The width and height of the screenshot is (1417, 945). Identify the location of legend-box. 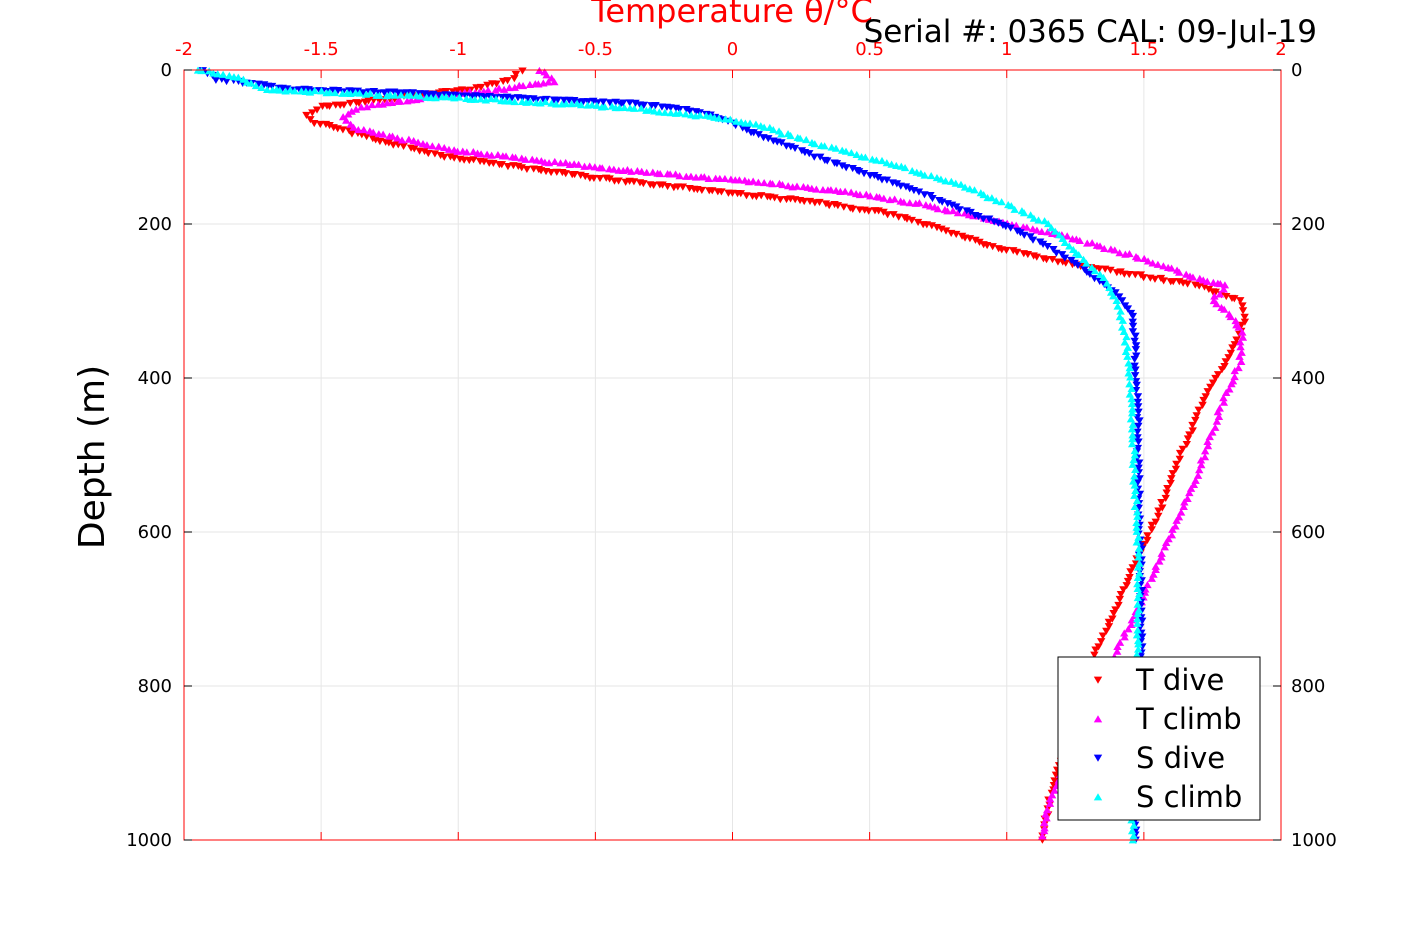
(1159, 738).